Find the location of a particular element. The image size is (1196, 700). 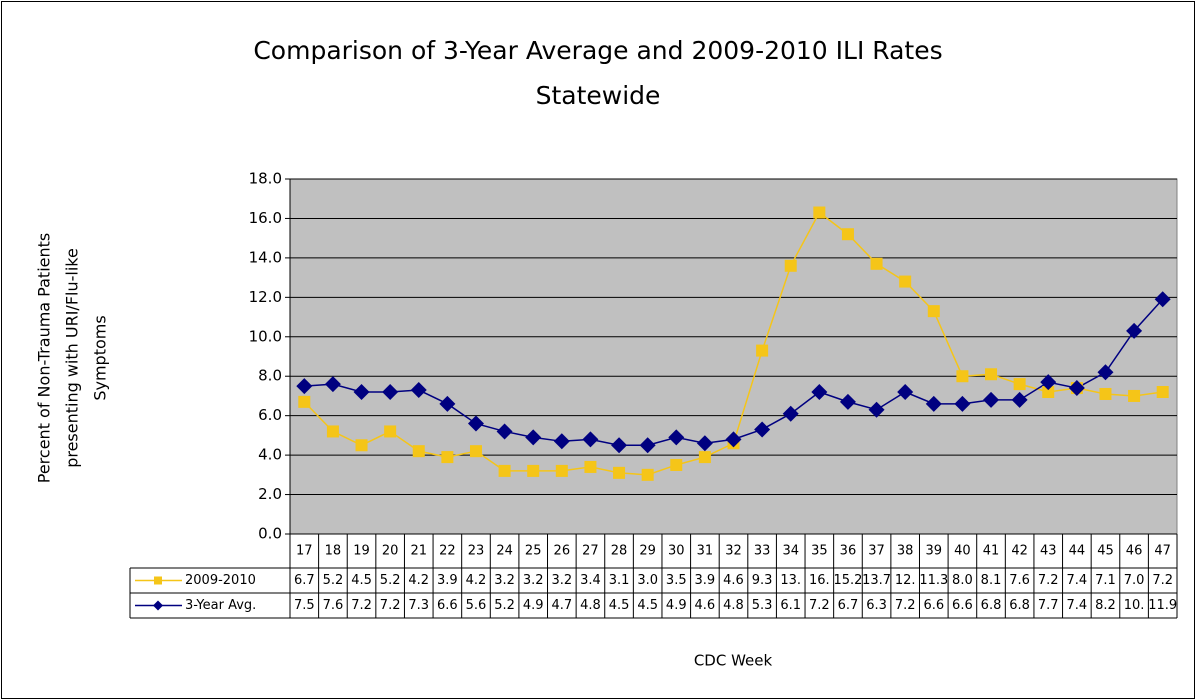

x-tick-label: 36 is located at coordinates (848, 551).